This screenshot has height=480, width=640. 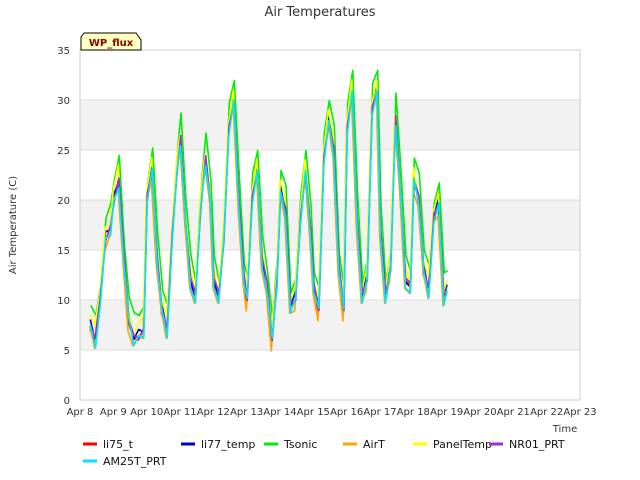 What do you see at coordinates (63, 51) in the screenshot?
I see `y-tick-label: 35` at bounding box center [63, 51].